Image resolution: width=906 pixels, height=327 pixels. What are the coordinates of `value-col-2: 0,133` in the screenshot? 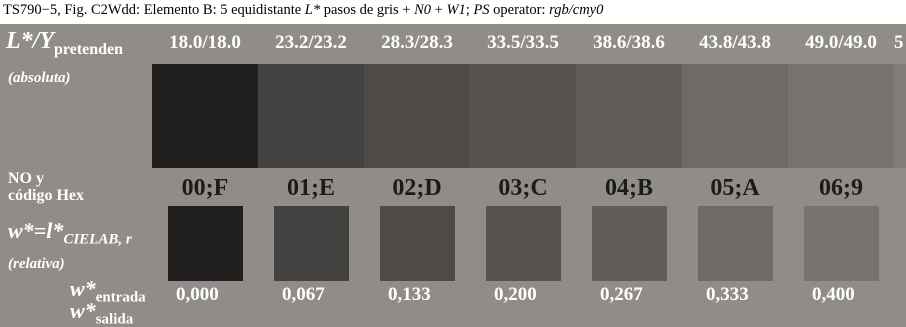 It's located at (409, 294).